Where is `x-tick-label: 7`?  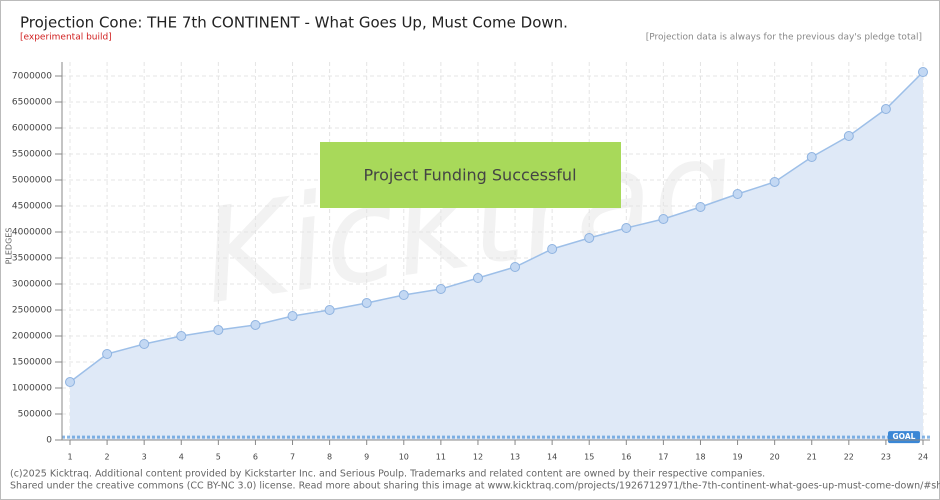
x-tick-label: 7 is located at coordinates (292, 457).